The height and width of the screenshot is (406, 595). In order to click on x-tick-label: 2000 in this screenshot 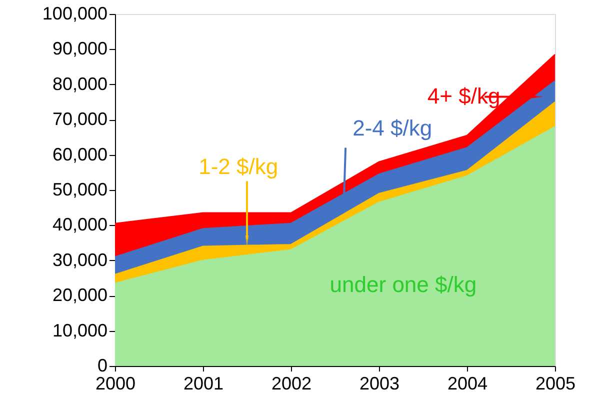, I will do `click(115, 384)`.